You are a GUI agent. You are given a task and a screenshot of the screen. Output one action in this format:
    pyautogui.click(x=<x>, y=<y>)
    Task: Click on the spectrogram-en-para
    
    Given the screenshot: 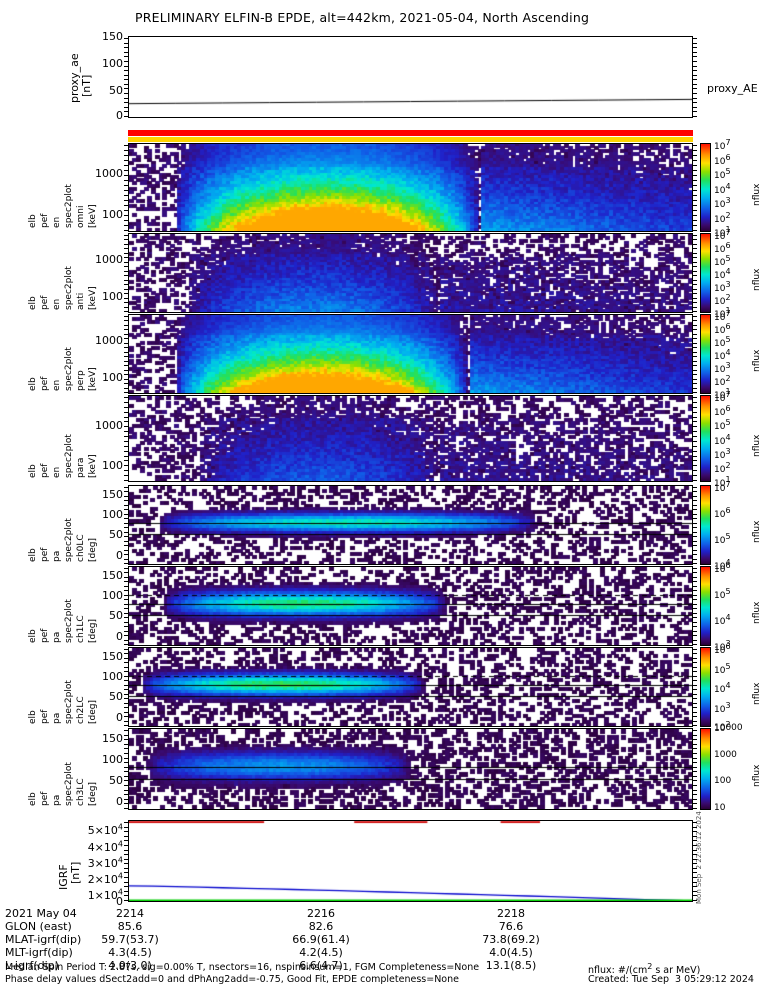 What is the action you would take?
    pyautogui.click(x=410, y=438)
    